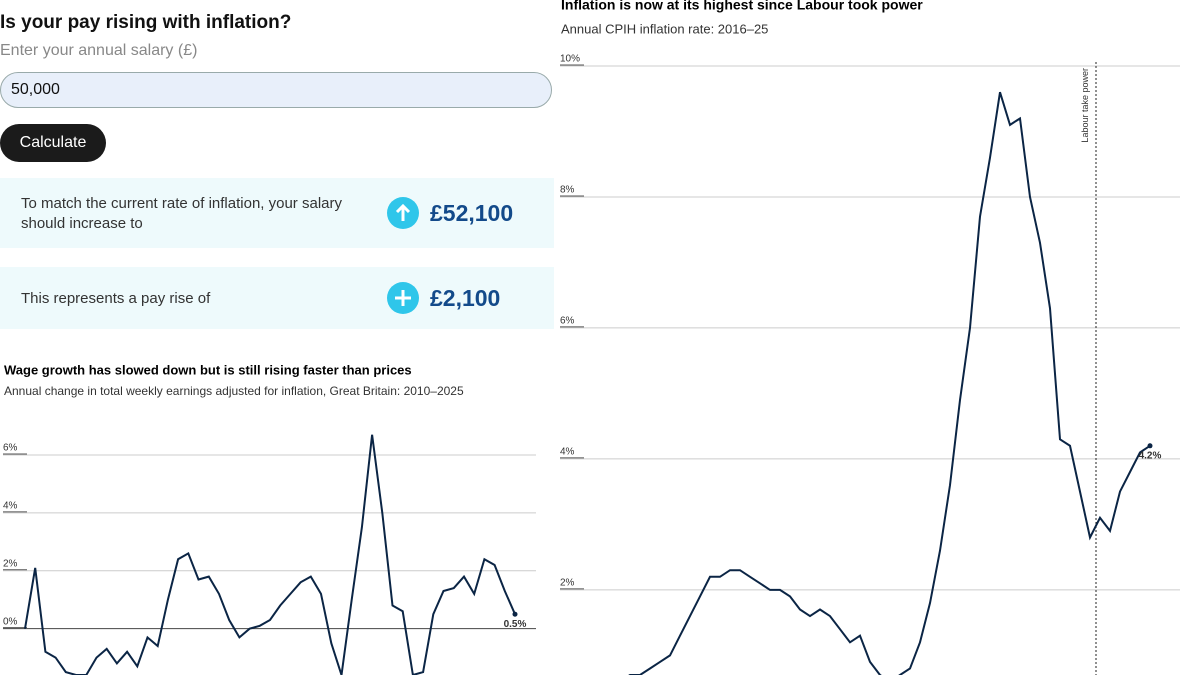 The width and height of the screenshot is (1200, 675). What do you see at coordinates (99, 50) in the screenshot?
I see `input-label: Enter your annual salary (£)` at bounding box center [99, 50].